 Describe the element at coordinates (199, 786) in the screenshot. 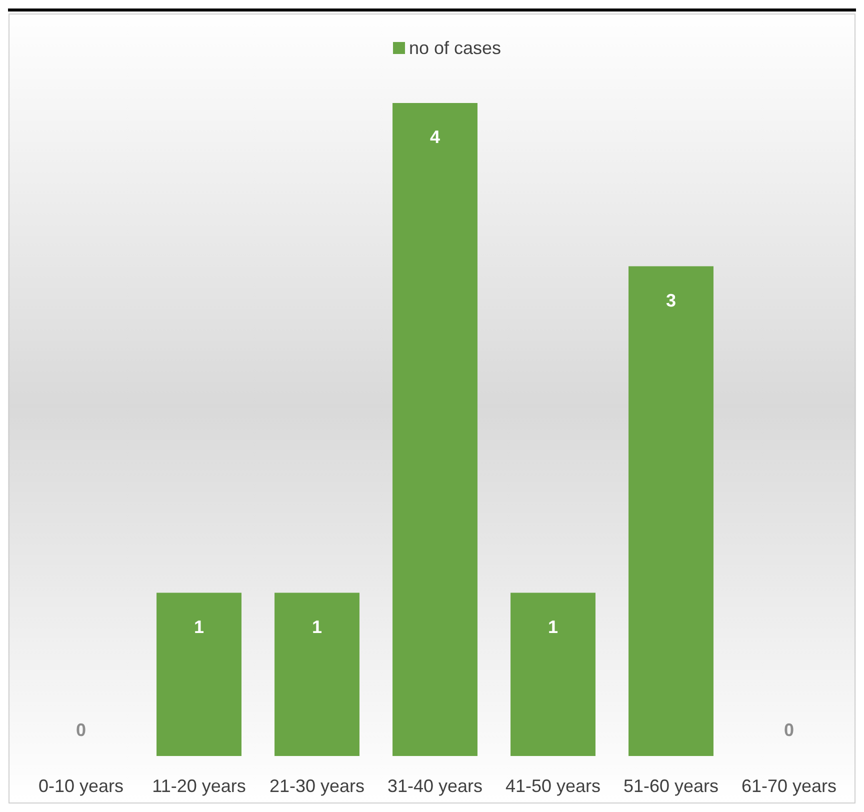

I see `x-tick-label: 11-20 years` at that location.